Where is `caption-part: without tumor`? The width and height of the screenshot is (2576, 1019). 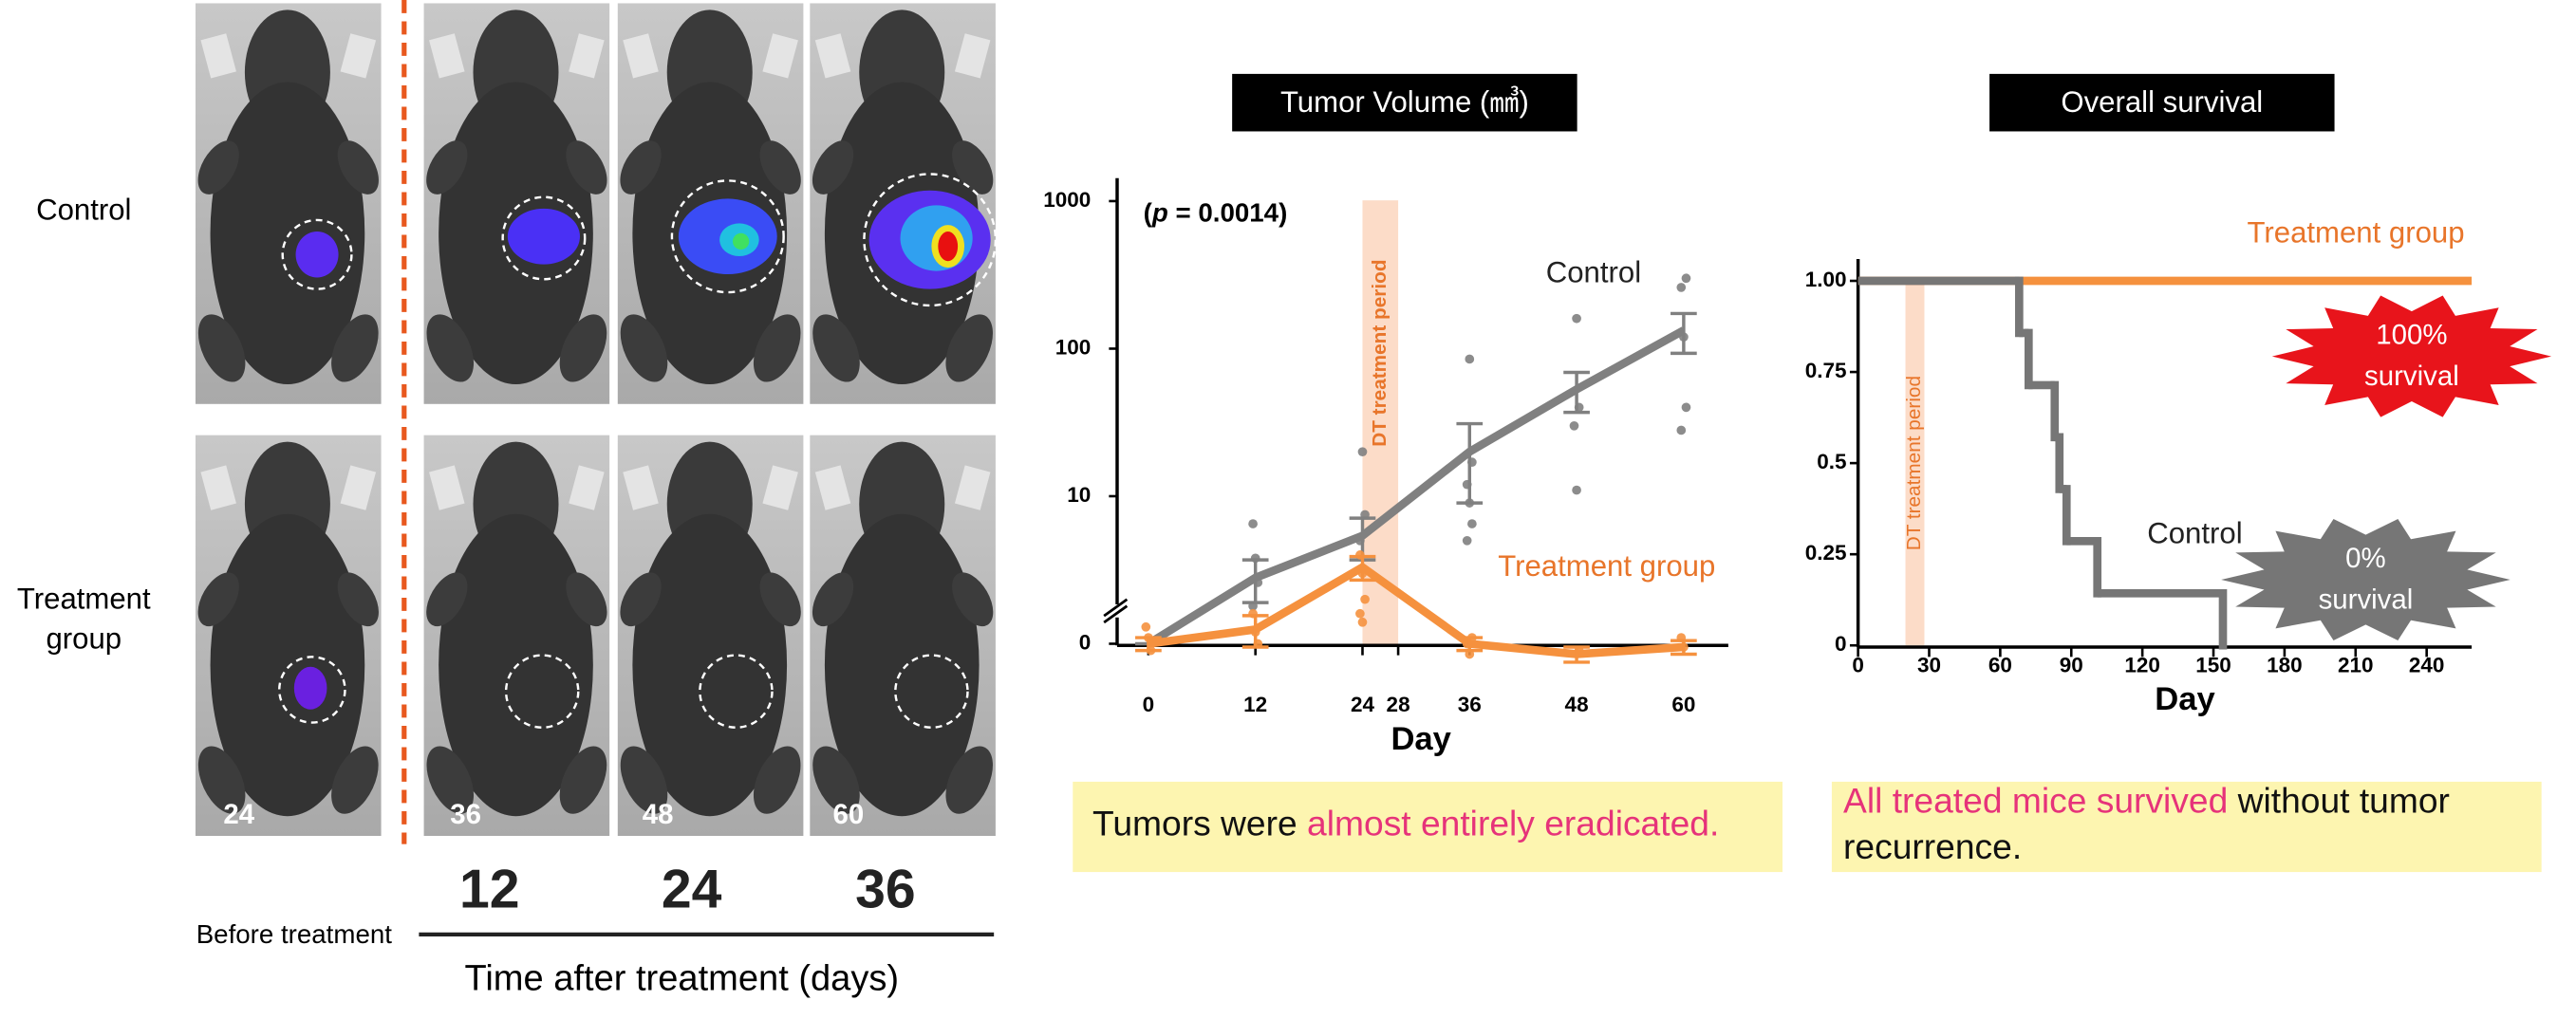 caption-part: without tumor is located at coordinates (2339, 800).